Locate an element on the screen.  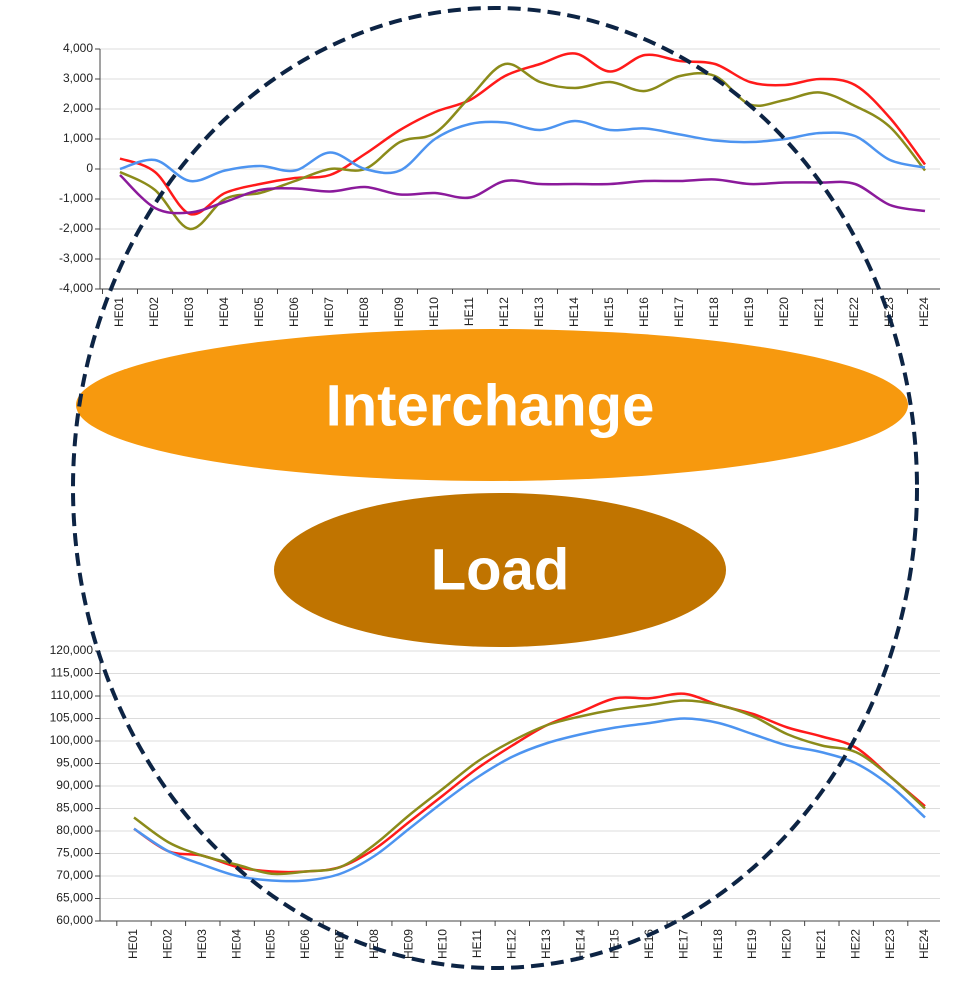
y-tick-label: 70,000 is located at coordinates (74, 875).